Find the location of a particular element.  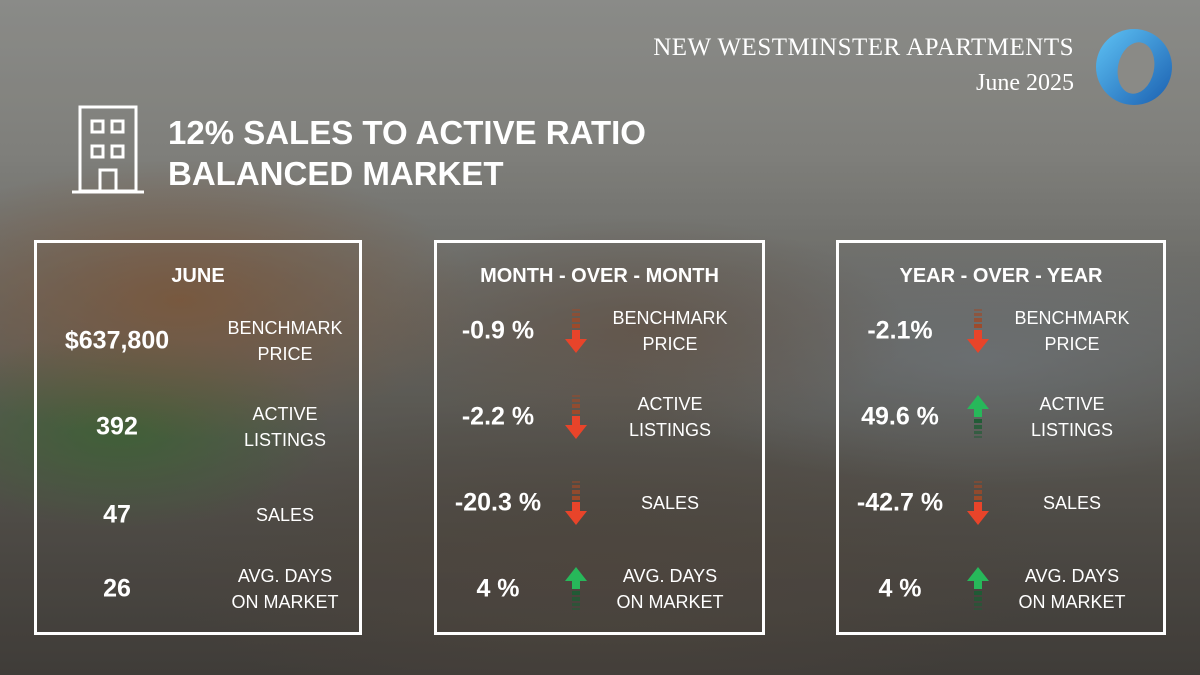

stat-row-days: 26 AVG. DAYS ON MARKET is located at coordinates (198, 589).